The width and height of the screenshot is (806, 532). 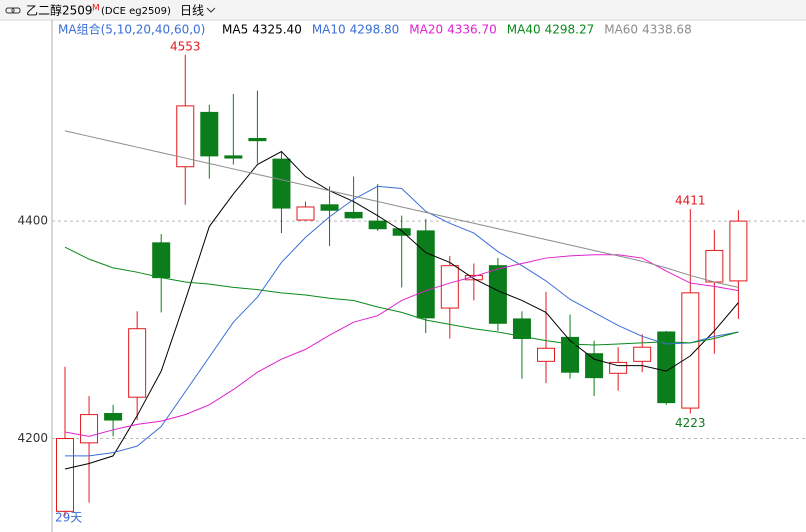 I want to click on y-tick-label: 4400, so click(x=32, y=221).